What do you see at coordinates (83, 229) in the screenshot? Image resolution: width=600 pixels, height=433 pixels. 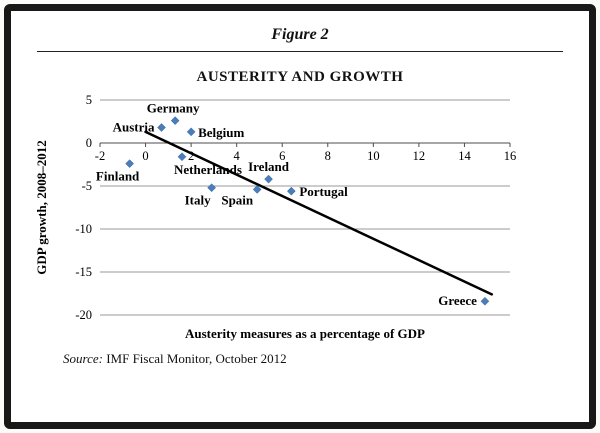 I see `y-tick-label: -10` at bounding box center [83, 229].